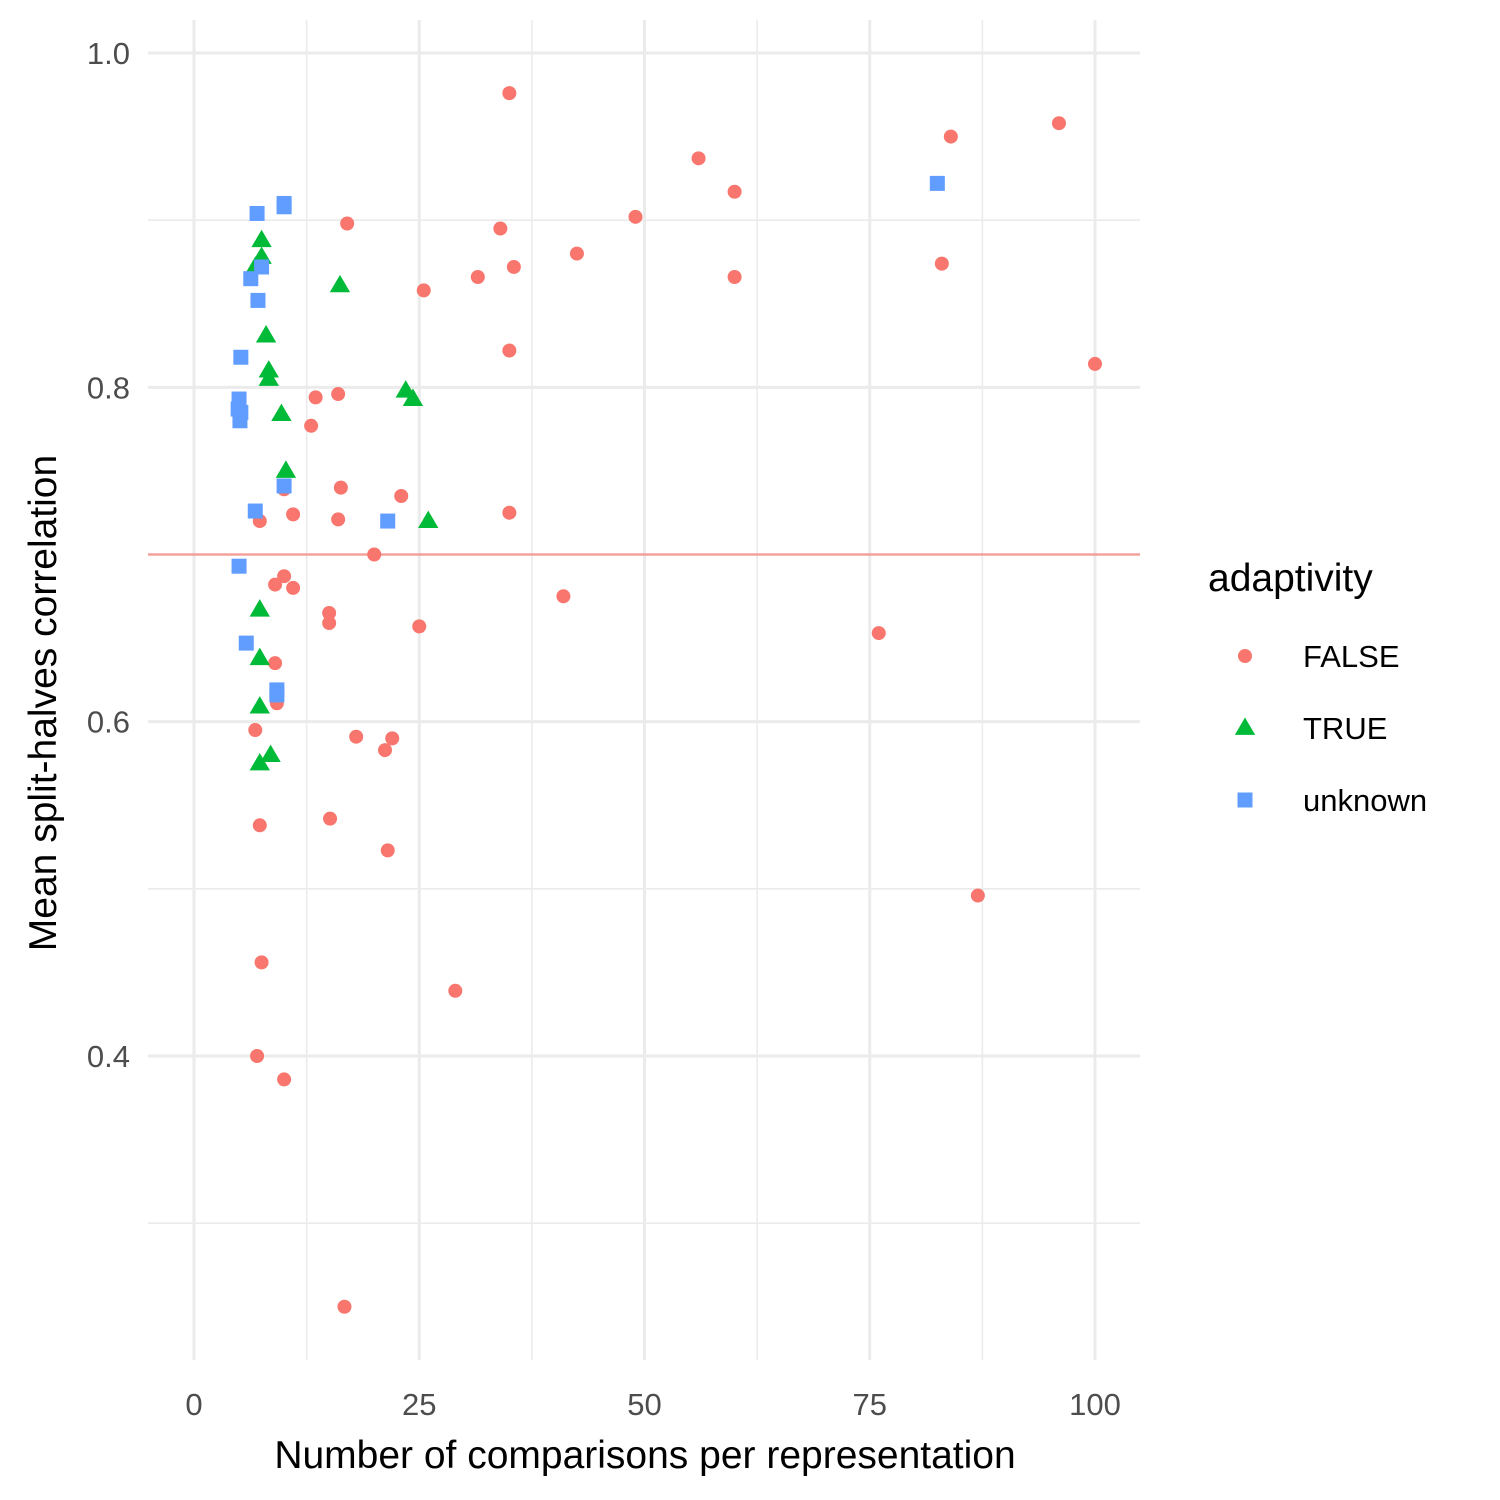 The width and height of the screenshot is (1500, 1500). What do you see at coordinates (419, 1404) in the screenshot?
I see `x-tick-label: 25` at bounding box center [419, 1404].